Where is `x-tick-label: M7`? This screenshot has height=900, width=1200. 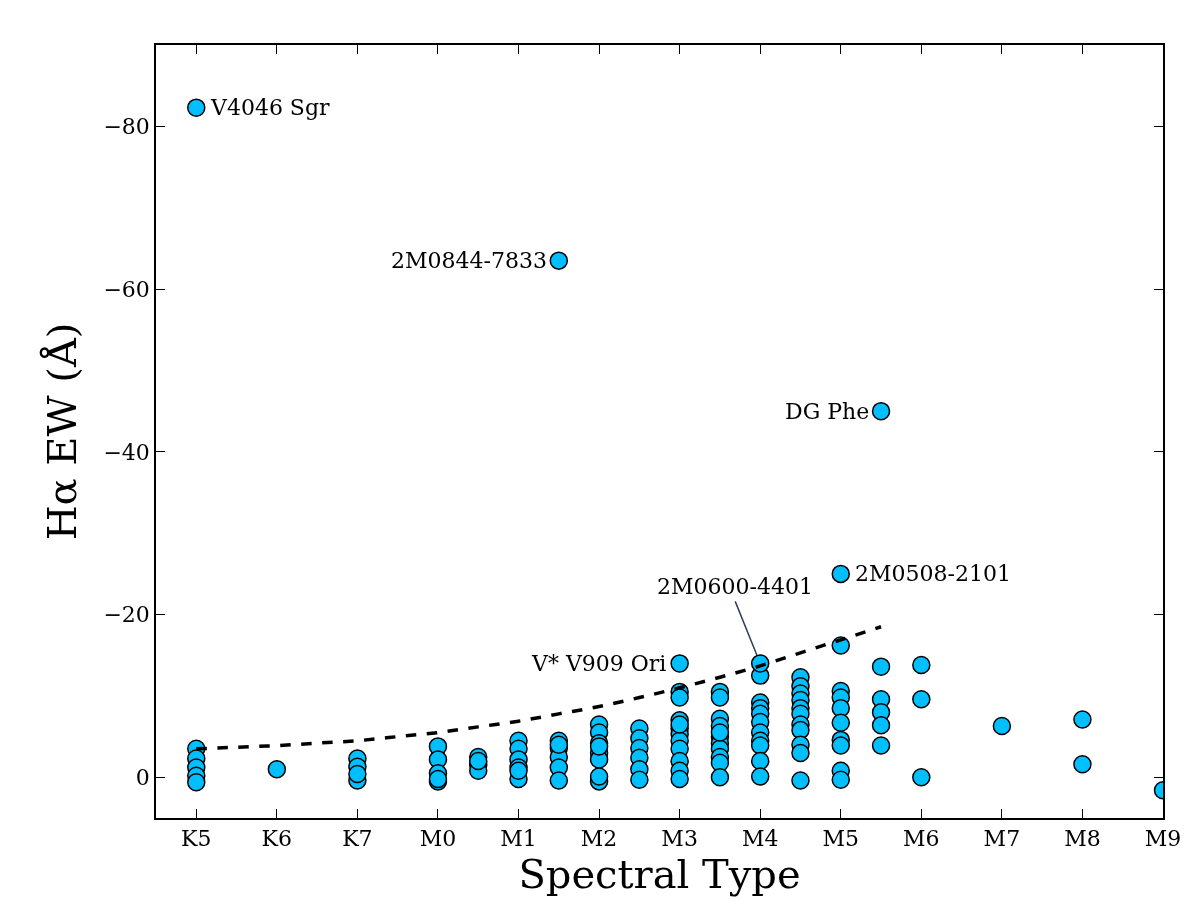
x-tick-label: M7 is located at coordinates (1002, 839).